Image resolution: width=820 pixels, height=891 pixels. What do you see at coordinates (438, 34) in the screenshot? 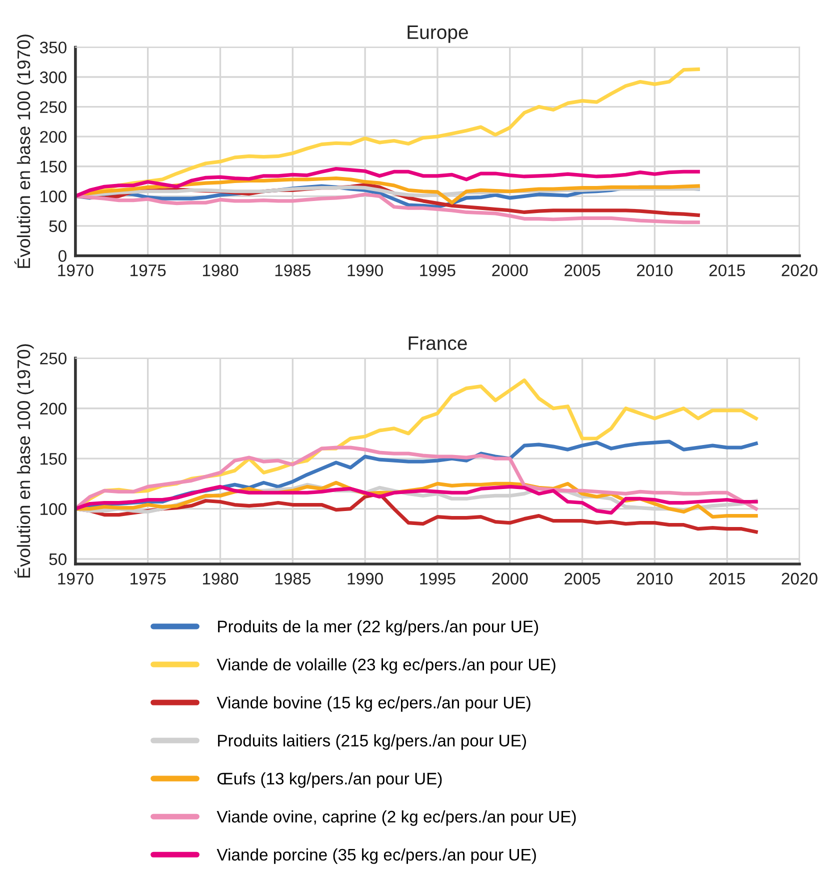
I see `chart-title: Europe` at bounding box center [438, 34].